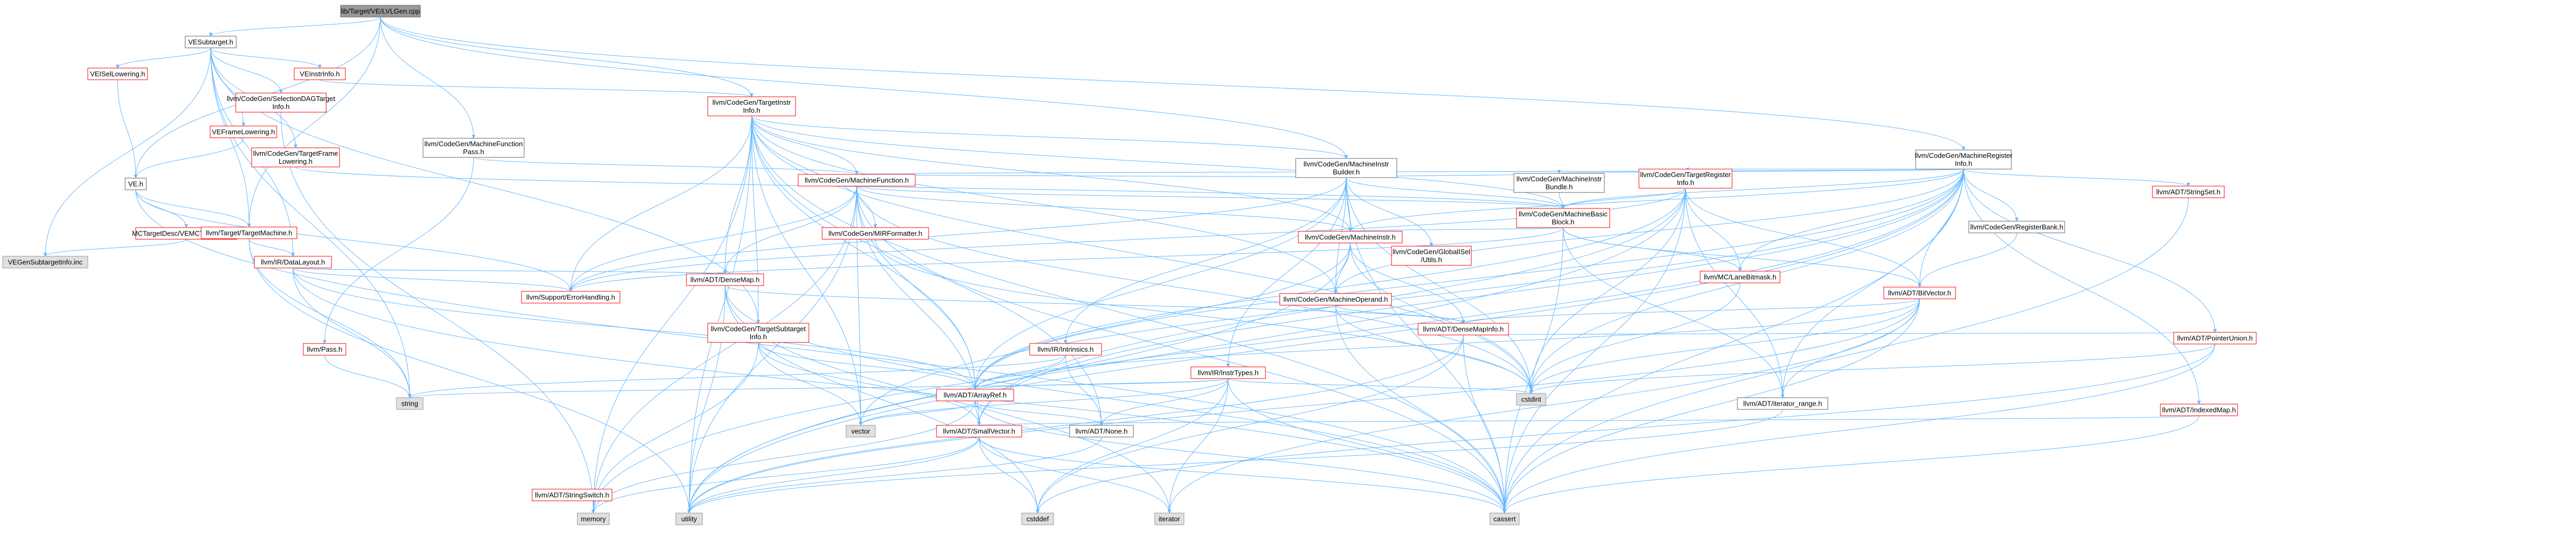 The height and width of the screenshot is (537, 2576). What do you see at coordinates (1335, 299) in the screenshot?
I see `node-machineoperand: llvm/CodeGen/MachineOperand.h` at bounding box center [1335, 299].